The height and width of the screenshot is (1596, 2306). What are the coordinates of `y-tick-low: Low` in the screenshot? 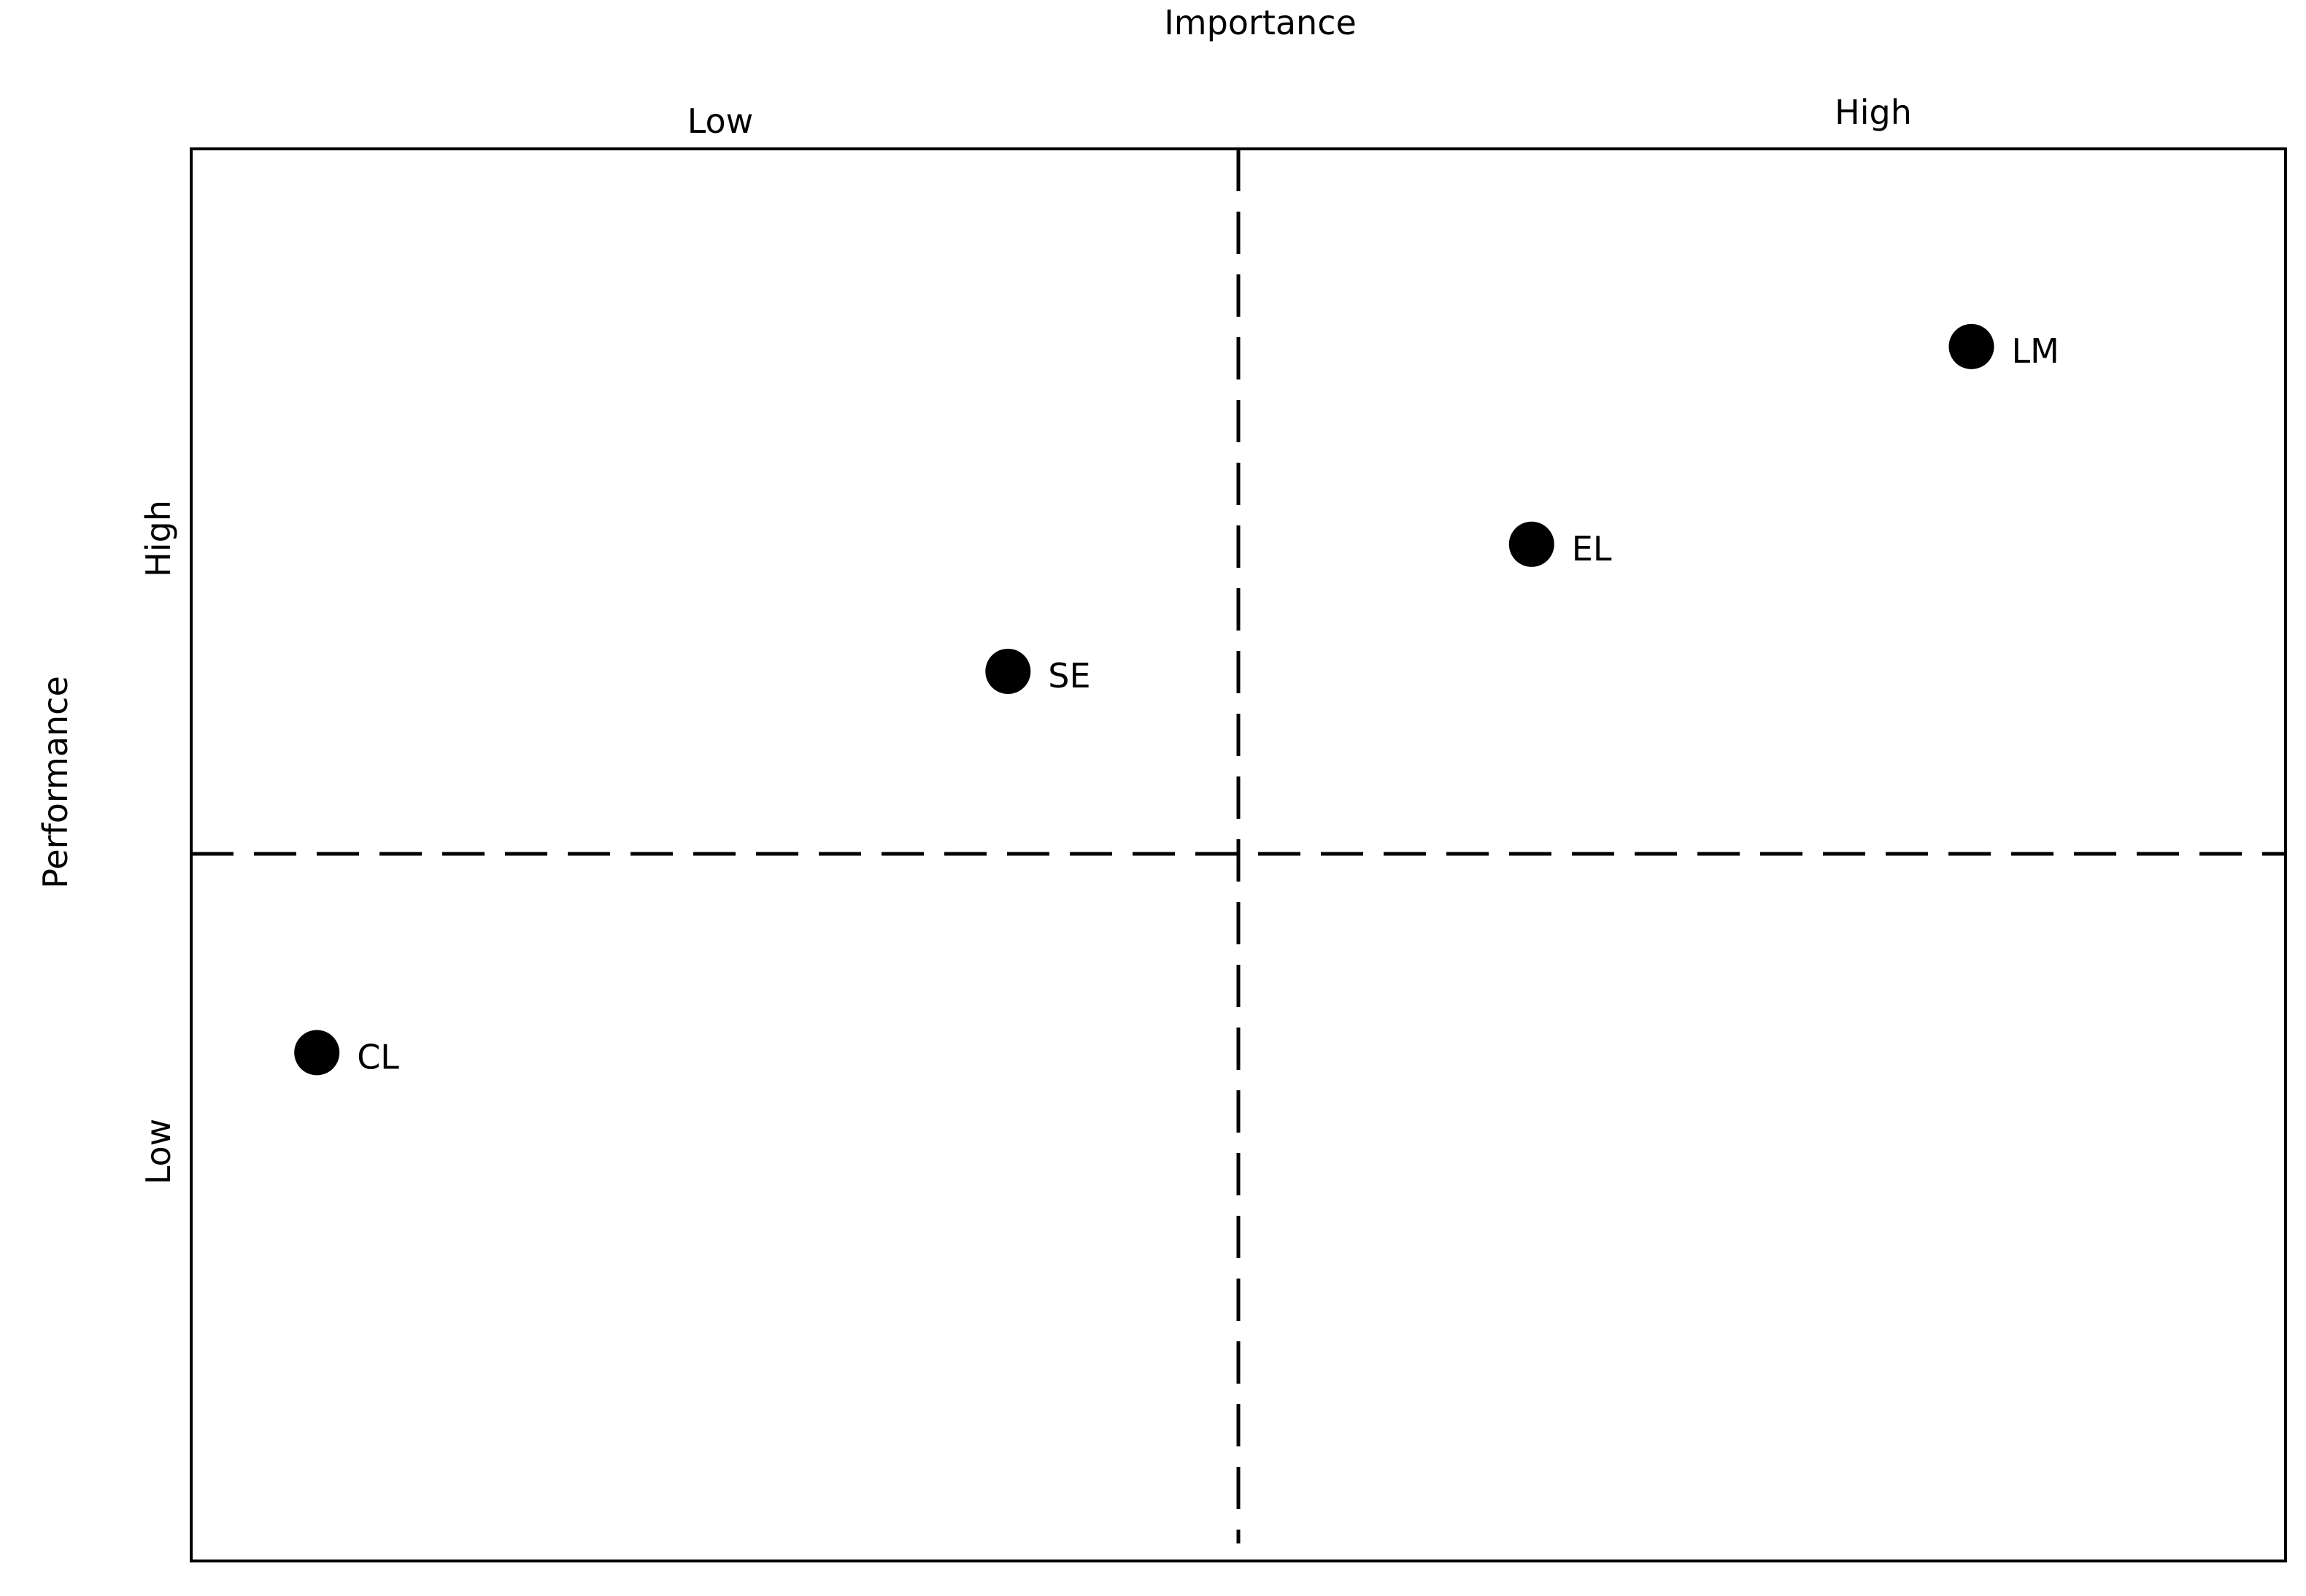 It's located at (158, 1152).